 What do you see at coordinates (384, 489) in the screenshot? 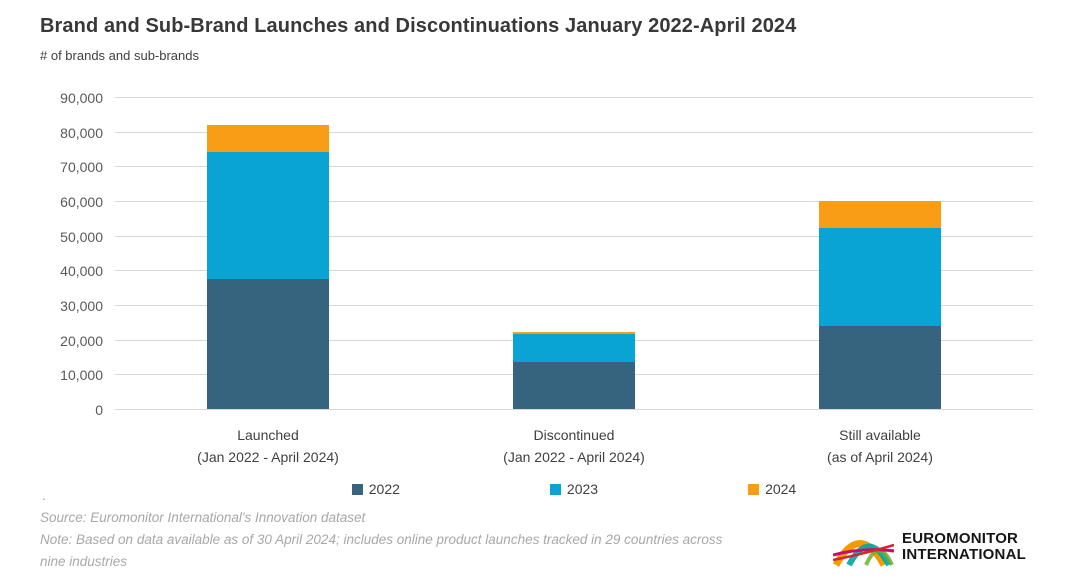
I see `legend-label: 2022` at bounding box center [384, 489].